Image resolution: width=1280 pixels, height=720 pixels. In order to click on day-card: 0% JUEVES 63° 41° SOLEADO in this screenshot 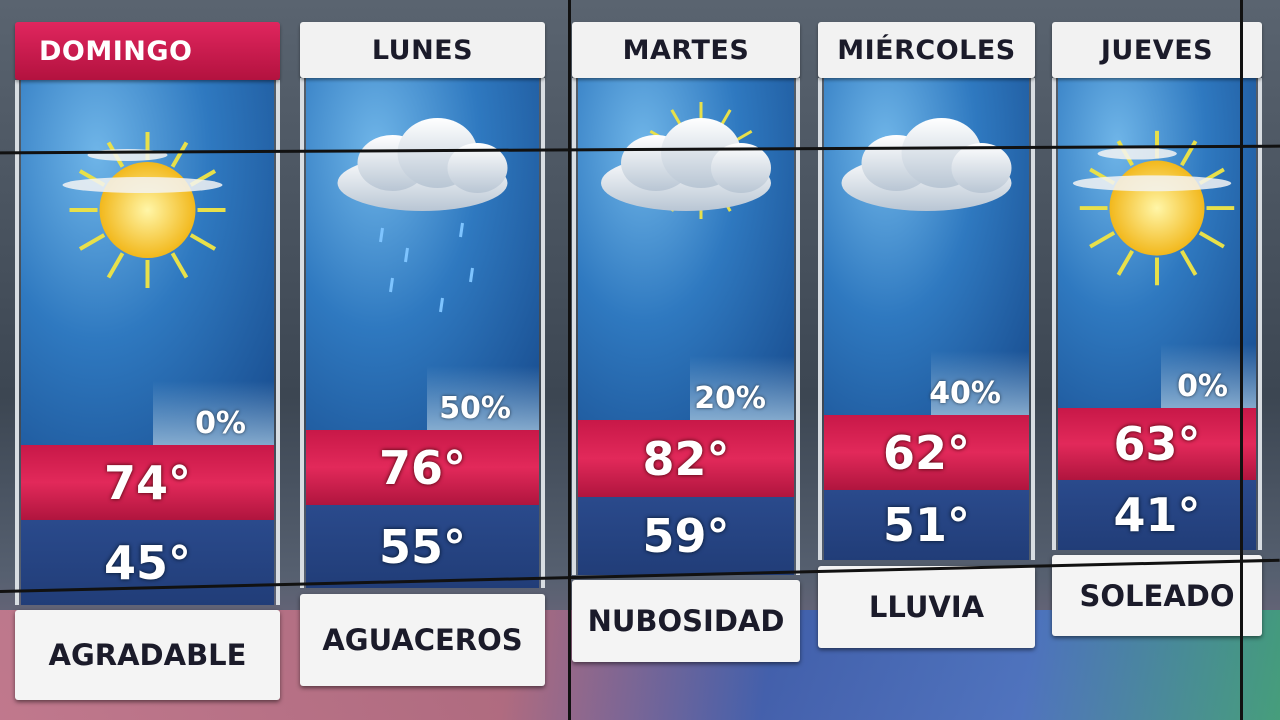, I will do `click(1157, 329)`.